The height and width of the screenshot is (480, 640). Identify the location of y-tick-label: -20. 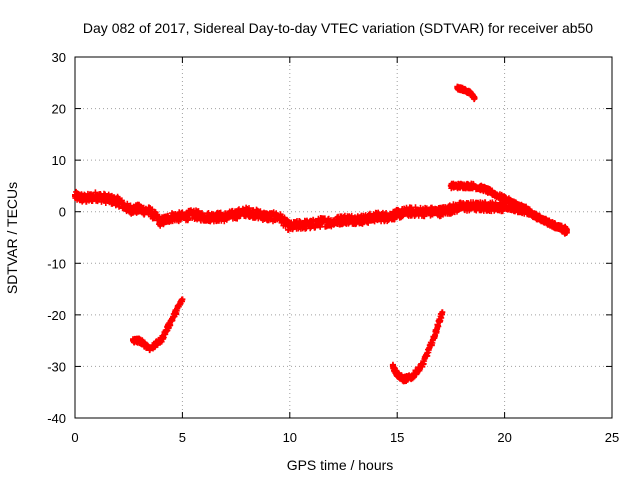
(56, 315).